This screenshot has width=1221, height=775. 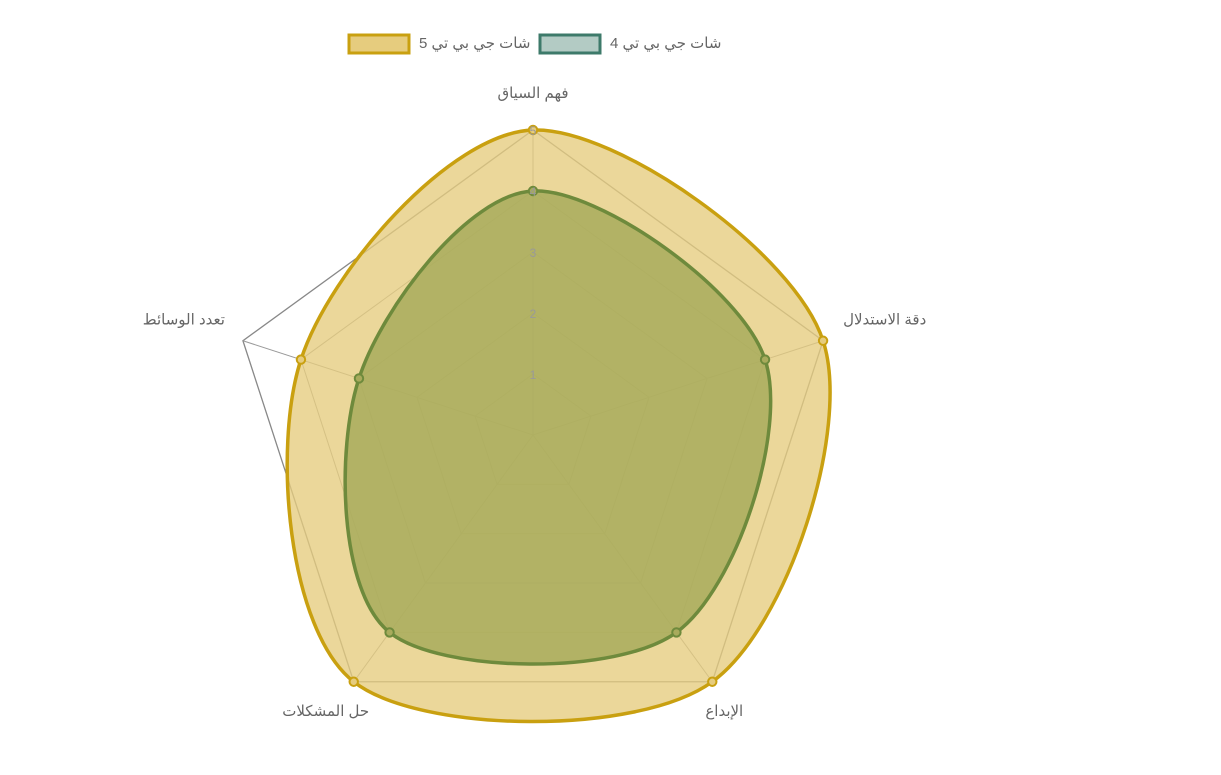 What do you see at coordinates (184, 320) in the screenshot?
I see `axis-label-5: تعدد الوسائط` at bounding box center [184, 320].